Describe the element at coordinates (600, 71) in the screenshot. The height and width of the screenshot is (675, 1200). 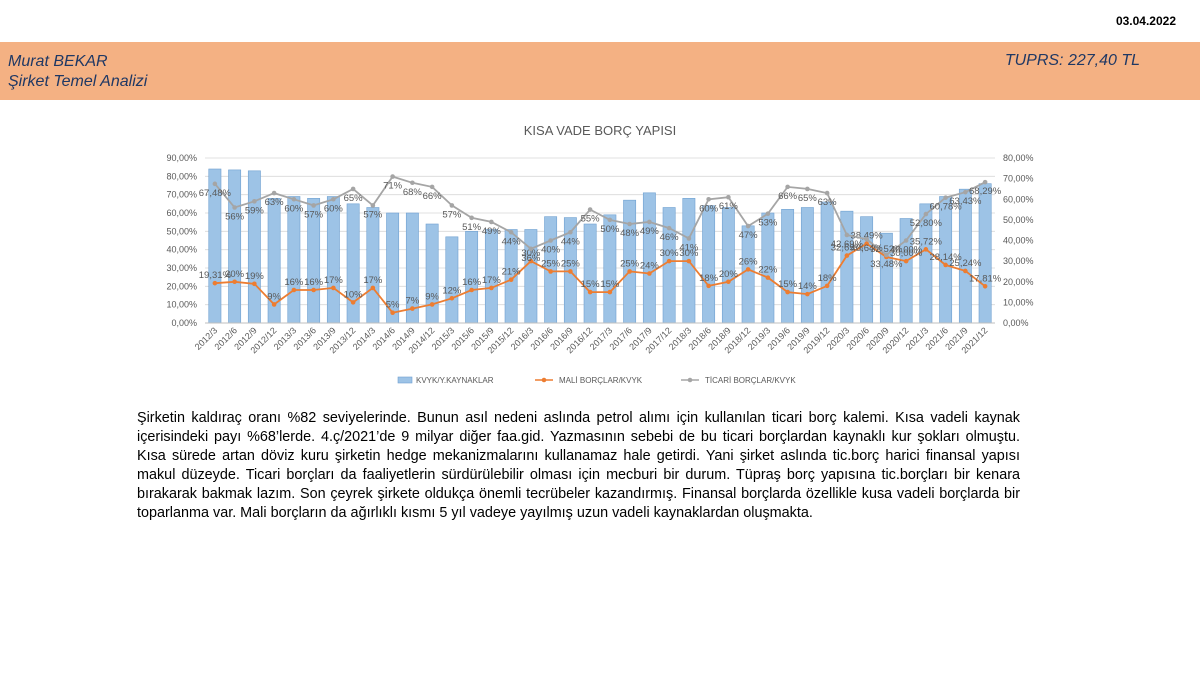
I see `header-band` at that location.